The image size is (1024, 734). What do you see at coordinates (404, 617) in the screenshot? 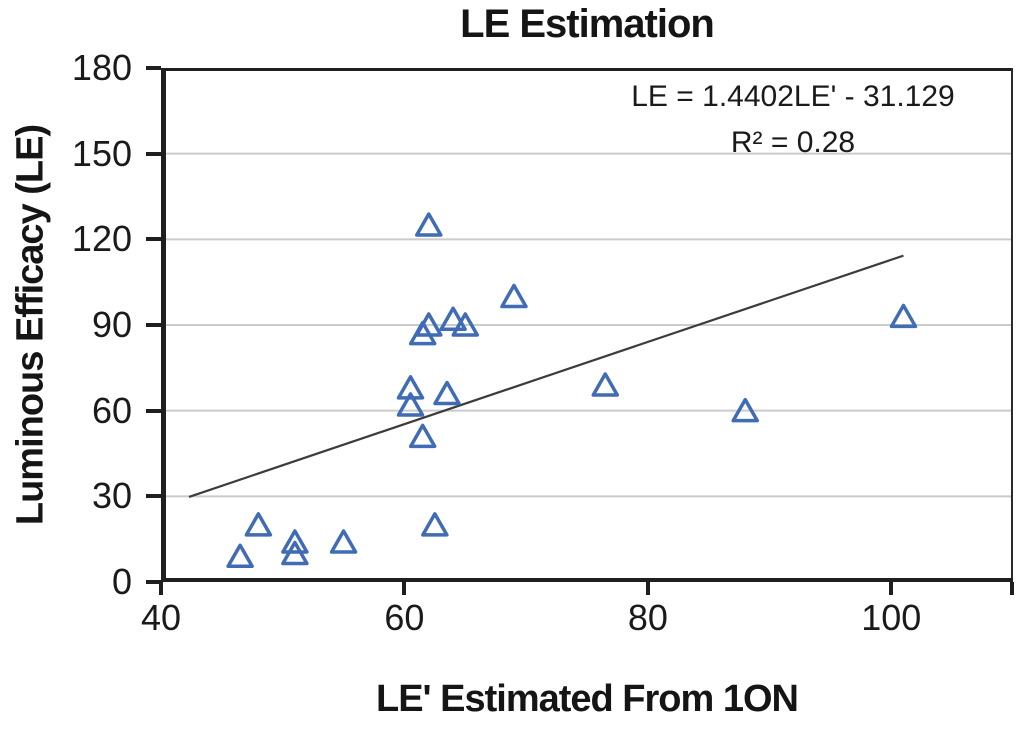
I see `x-tick-label-60: 60` at bounding box center [404, 617].